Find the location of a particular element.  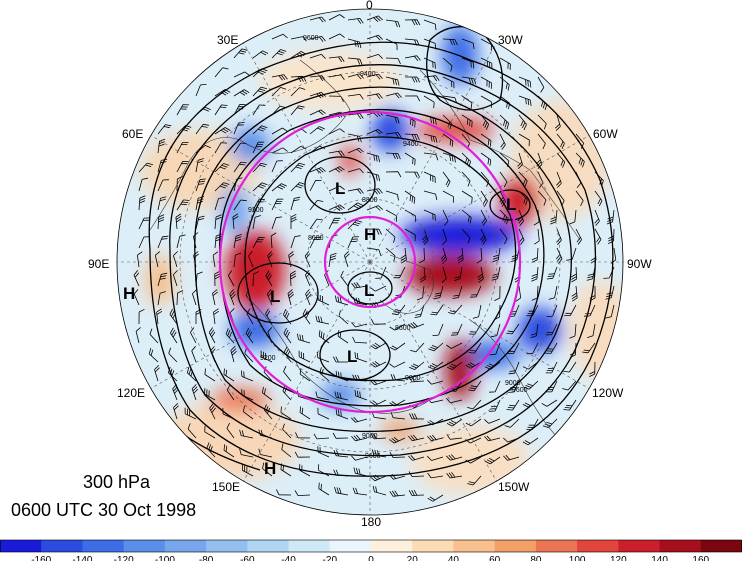

lon-label: 150W is located at coordinates (514, 487).